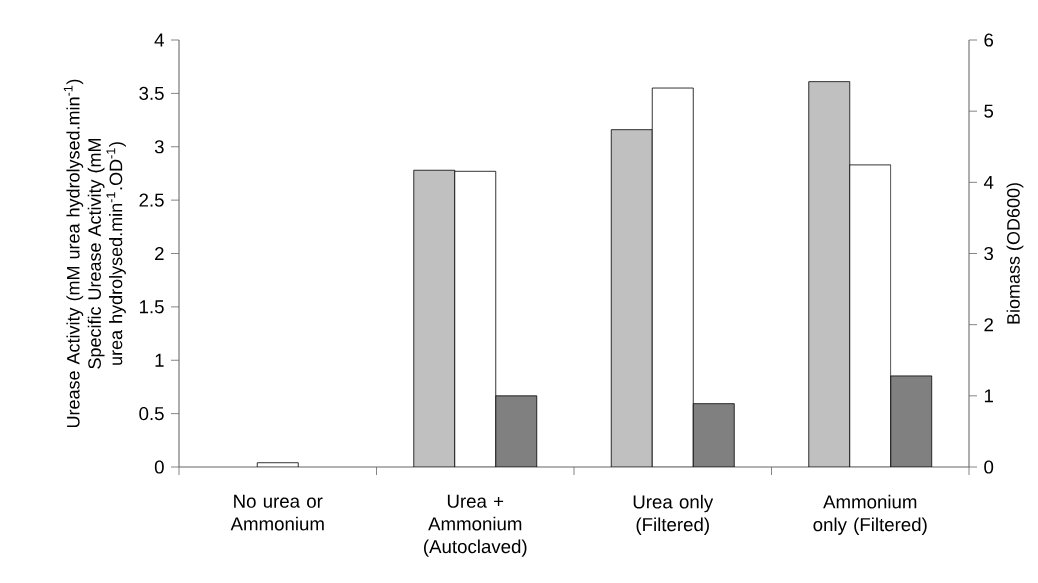 The image size is (1038, 583). What do you see at coordinates (151, 200) in the screenshot?
I see `y-tick-label: 2.5` at bounding box center [151, 200].